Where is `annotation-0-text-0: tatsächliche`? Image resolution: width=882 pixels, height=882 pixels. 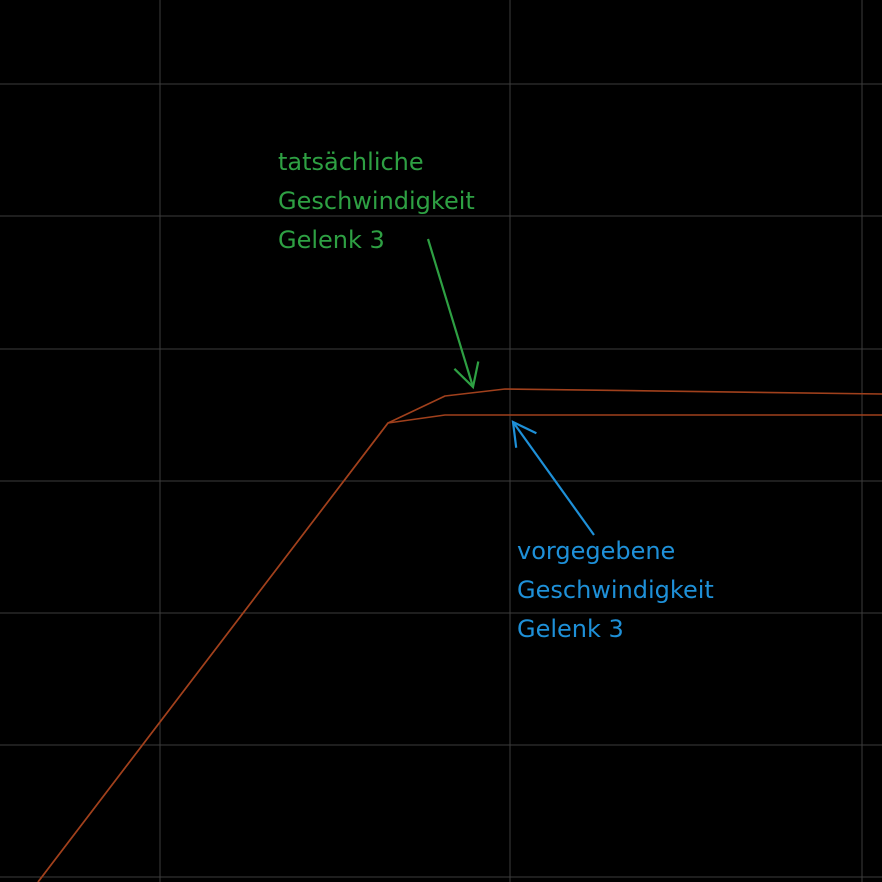
annotation-0-text-0: tatsächliche is located at coordinates (351, 162).